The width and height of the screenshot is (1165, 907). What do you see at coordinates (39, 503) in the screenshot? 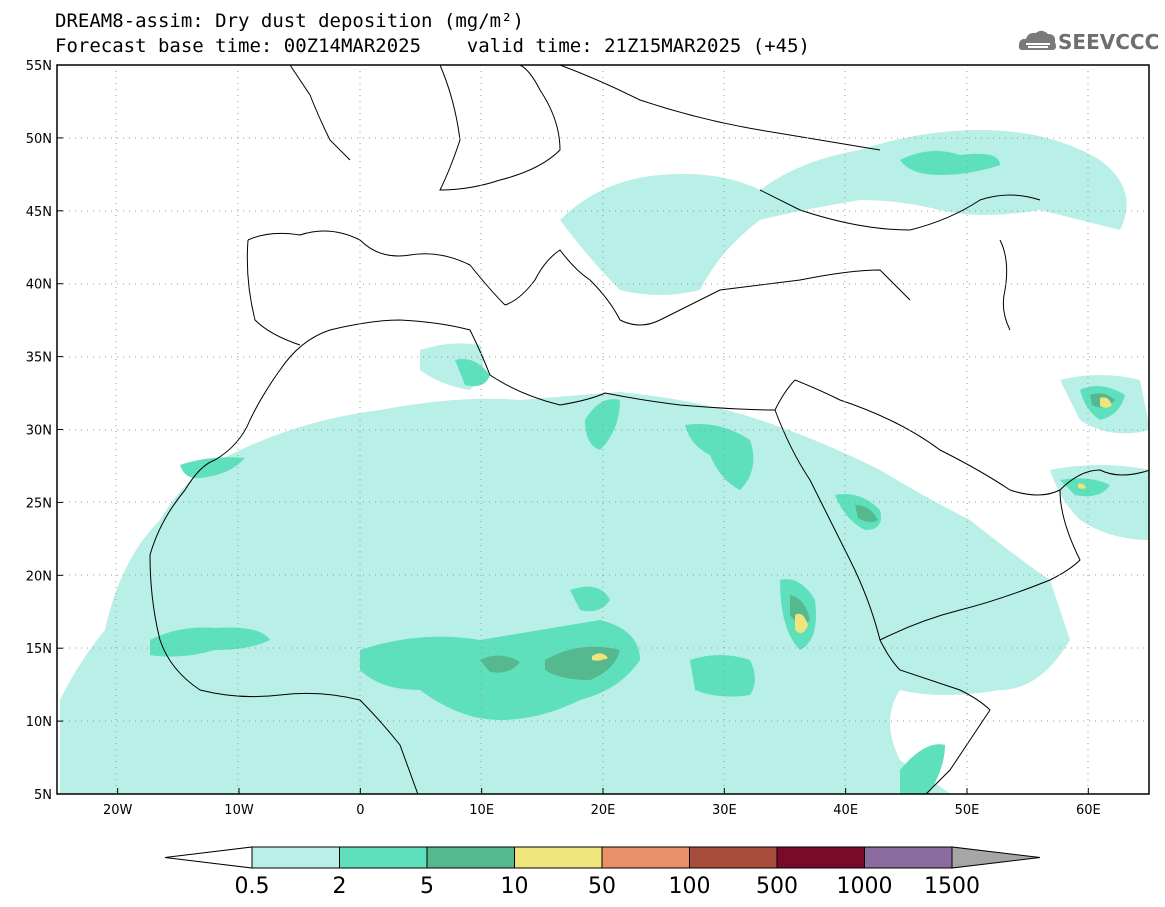
I see `lat-label: 25N` at bounding box center [39, 503].